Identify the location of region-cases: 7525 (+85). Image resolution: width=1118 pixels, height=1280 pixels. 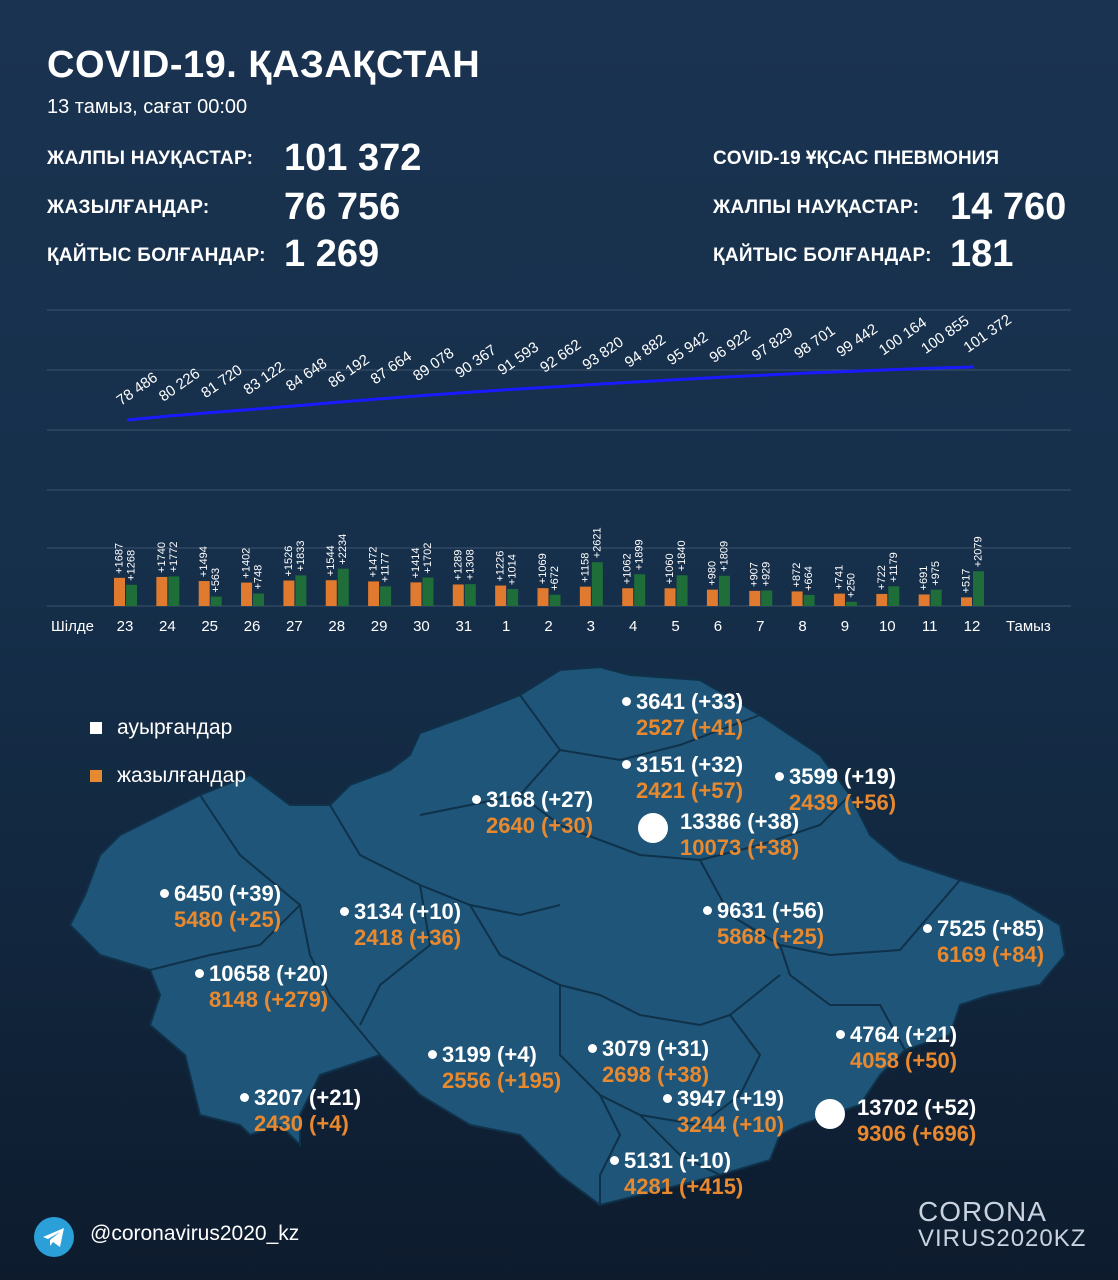
(991, 928).